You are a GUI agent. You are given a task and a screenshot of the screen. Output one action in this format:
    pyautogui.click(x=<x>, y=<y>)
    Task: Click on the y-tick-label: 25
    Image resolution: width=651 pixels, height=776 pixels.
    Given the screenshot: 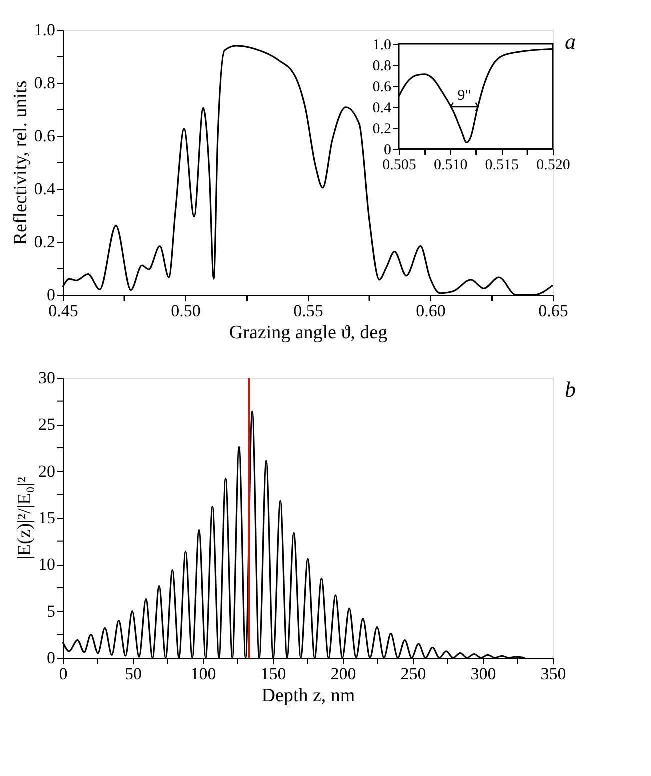 What is the action you would take?
    pyautogui.click(x=47, y=424)
    